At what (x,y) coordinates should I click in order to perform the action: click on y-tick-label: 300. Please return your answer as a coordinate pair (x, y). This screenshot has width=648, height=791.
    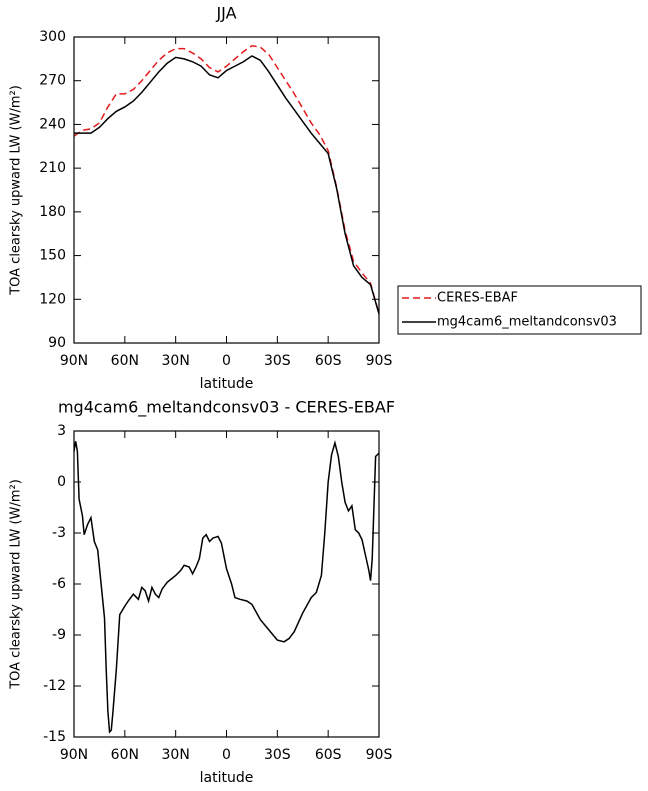
    Looking at the image, I should click on (52, 37).